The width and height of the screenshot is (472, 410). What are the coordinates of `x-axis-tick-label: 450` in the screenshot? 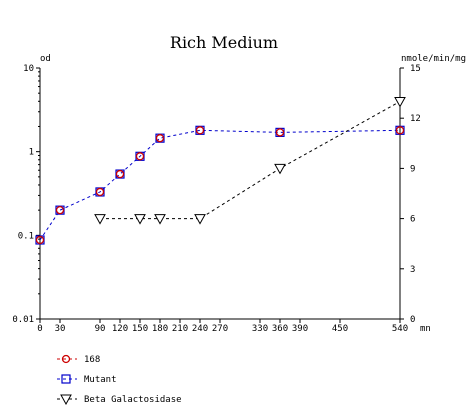 It's located at (340, 329).